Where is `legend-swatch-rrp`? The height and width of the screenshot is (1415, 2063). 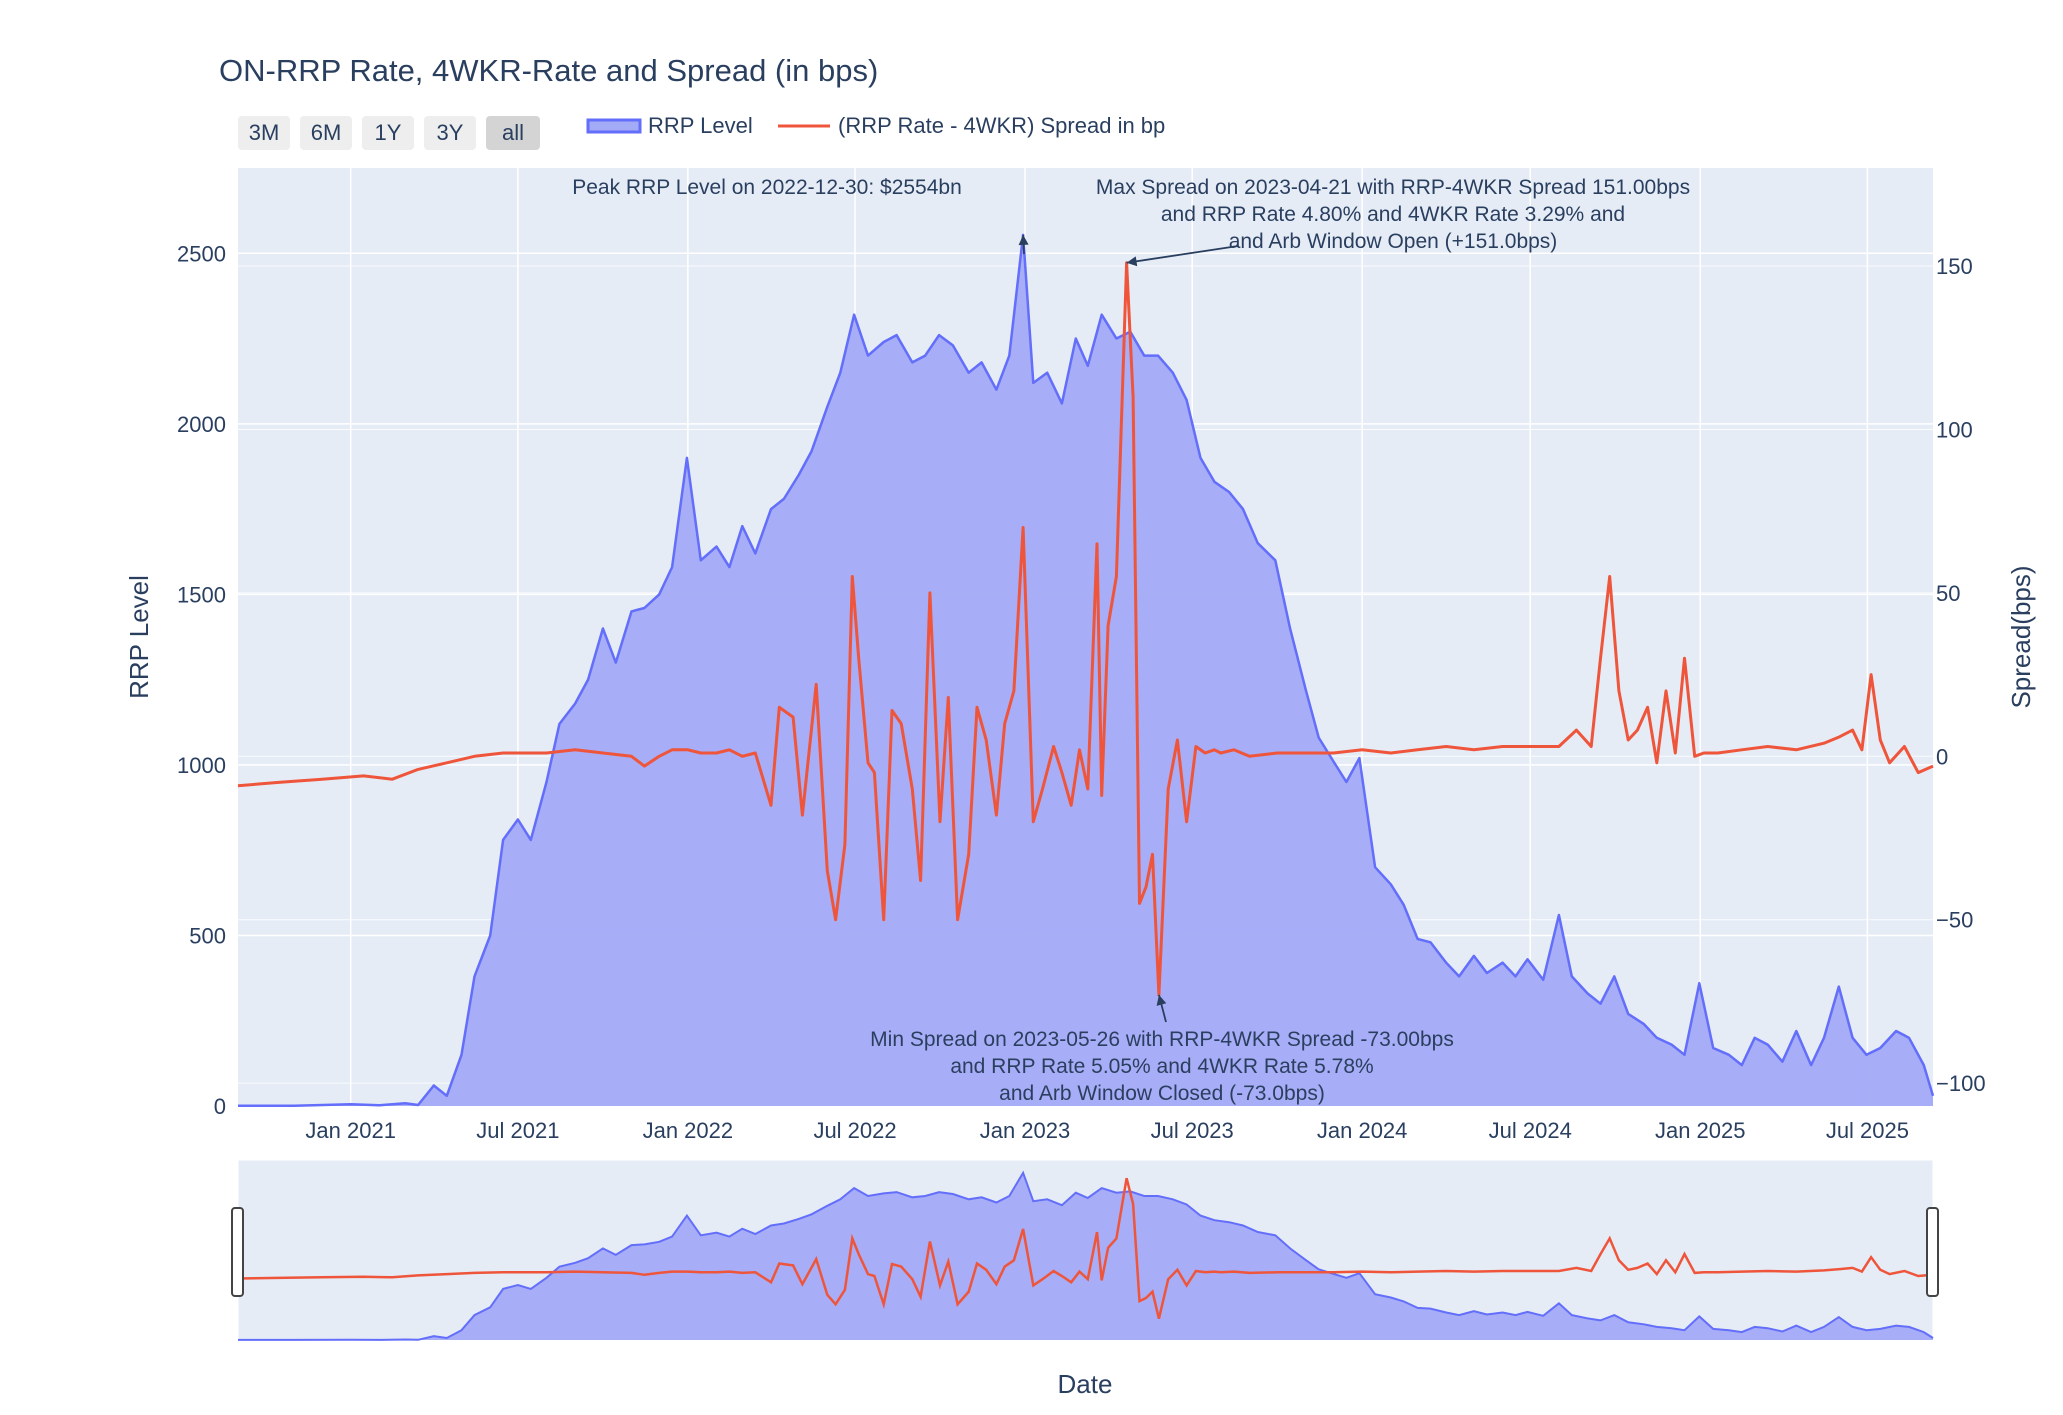
legend-swatch-rrp is located at coordinates (614, 126).